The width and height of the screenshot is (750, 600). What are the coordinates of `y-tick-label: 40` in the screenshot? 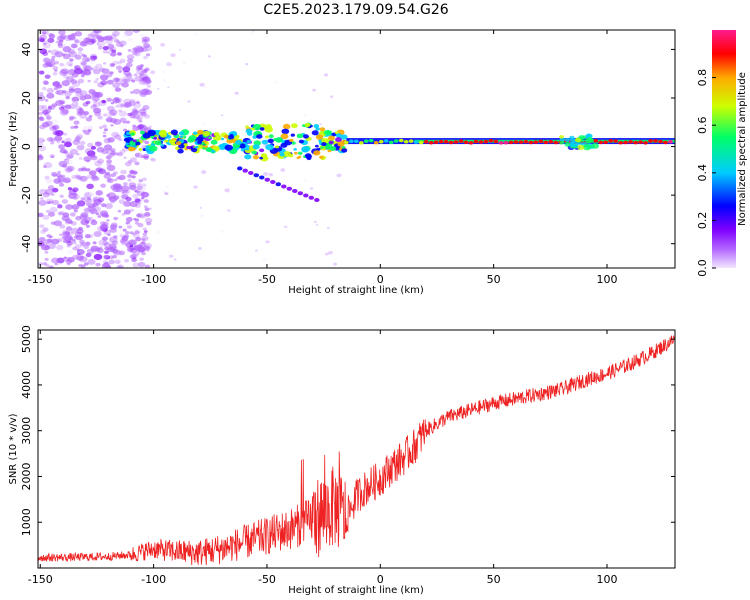 It's located at (26, 49).